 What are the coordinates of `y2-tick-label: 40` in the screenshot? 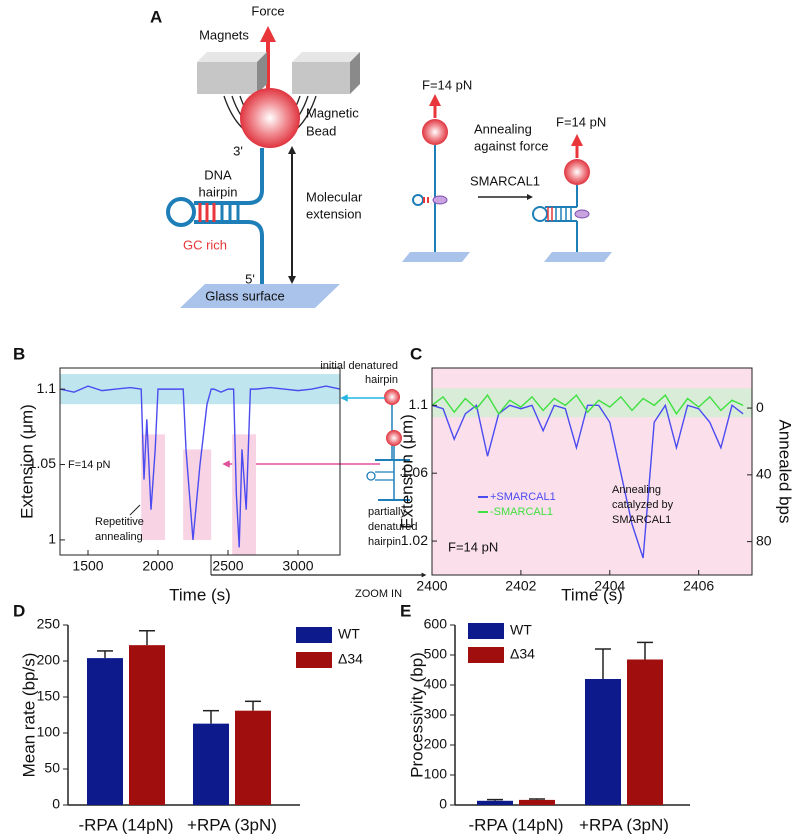 It's located at (764, 474).